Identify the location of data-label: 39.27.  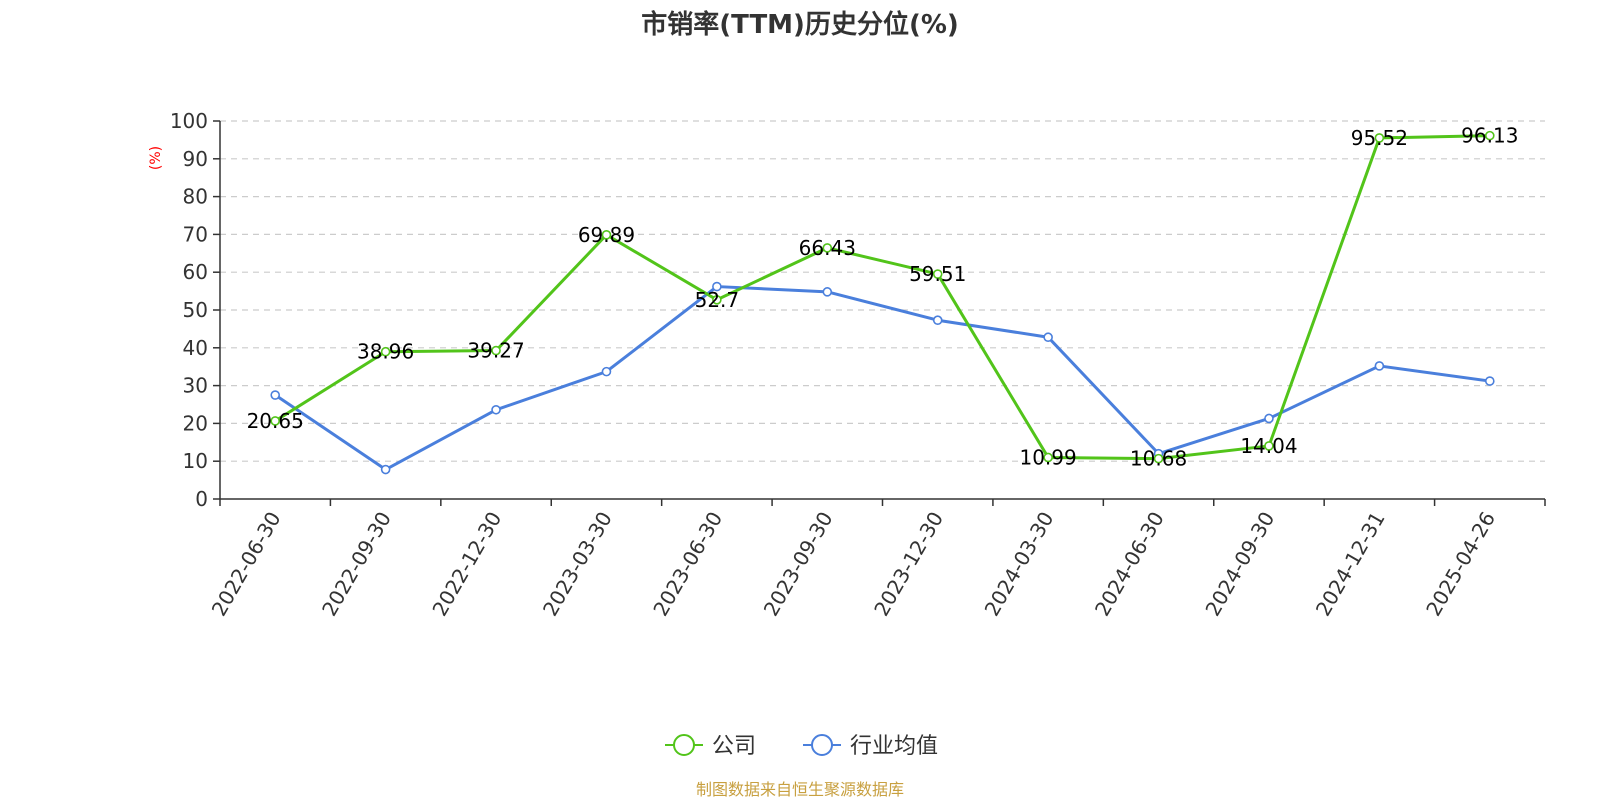
(495, 351).